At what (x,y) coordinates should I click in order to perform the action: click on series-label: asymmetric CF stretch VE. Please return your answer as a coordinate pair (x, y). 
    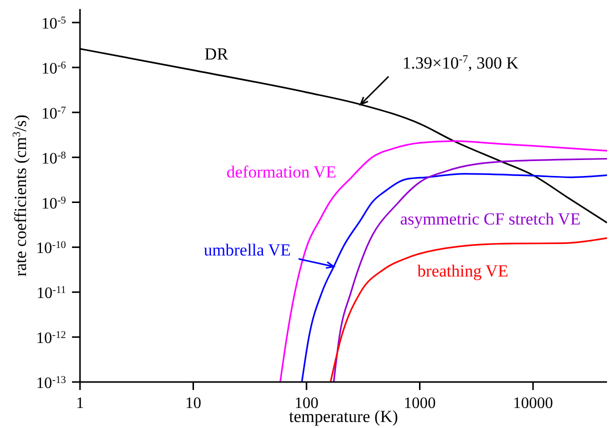
    Looking at the image, I should click on (490, 219).